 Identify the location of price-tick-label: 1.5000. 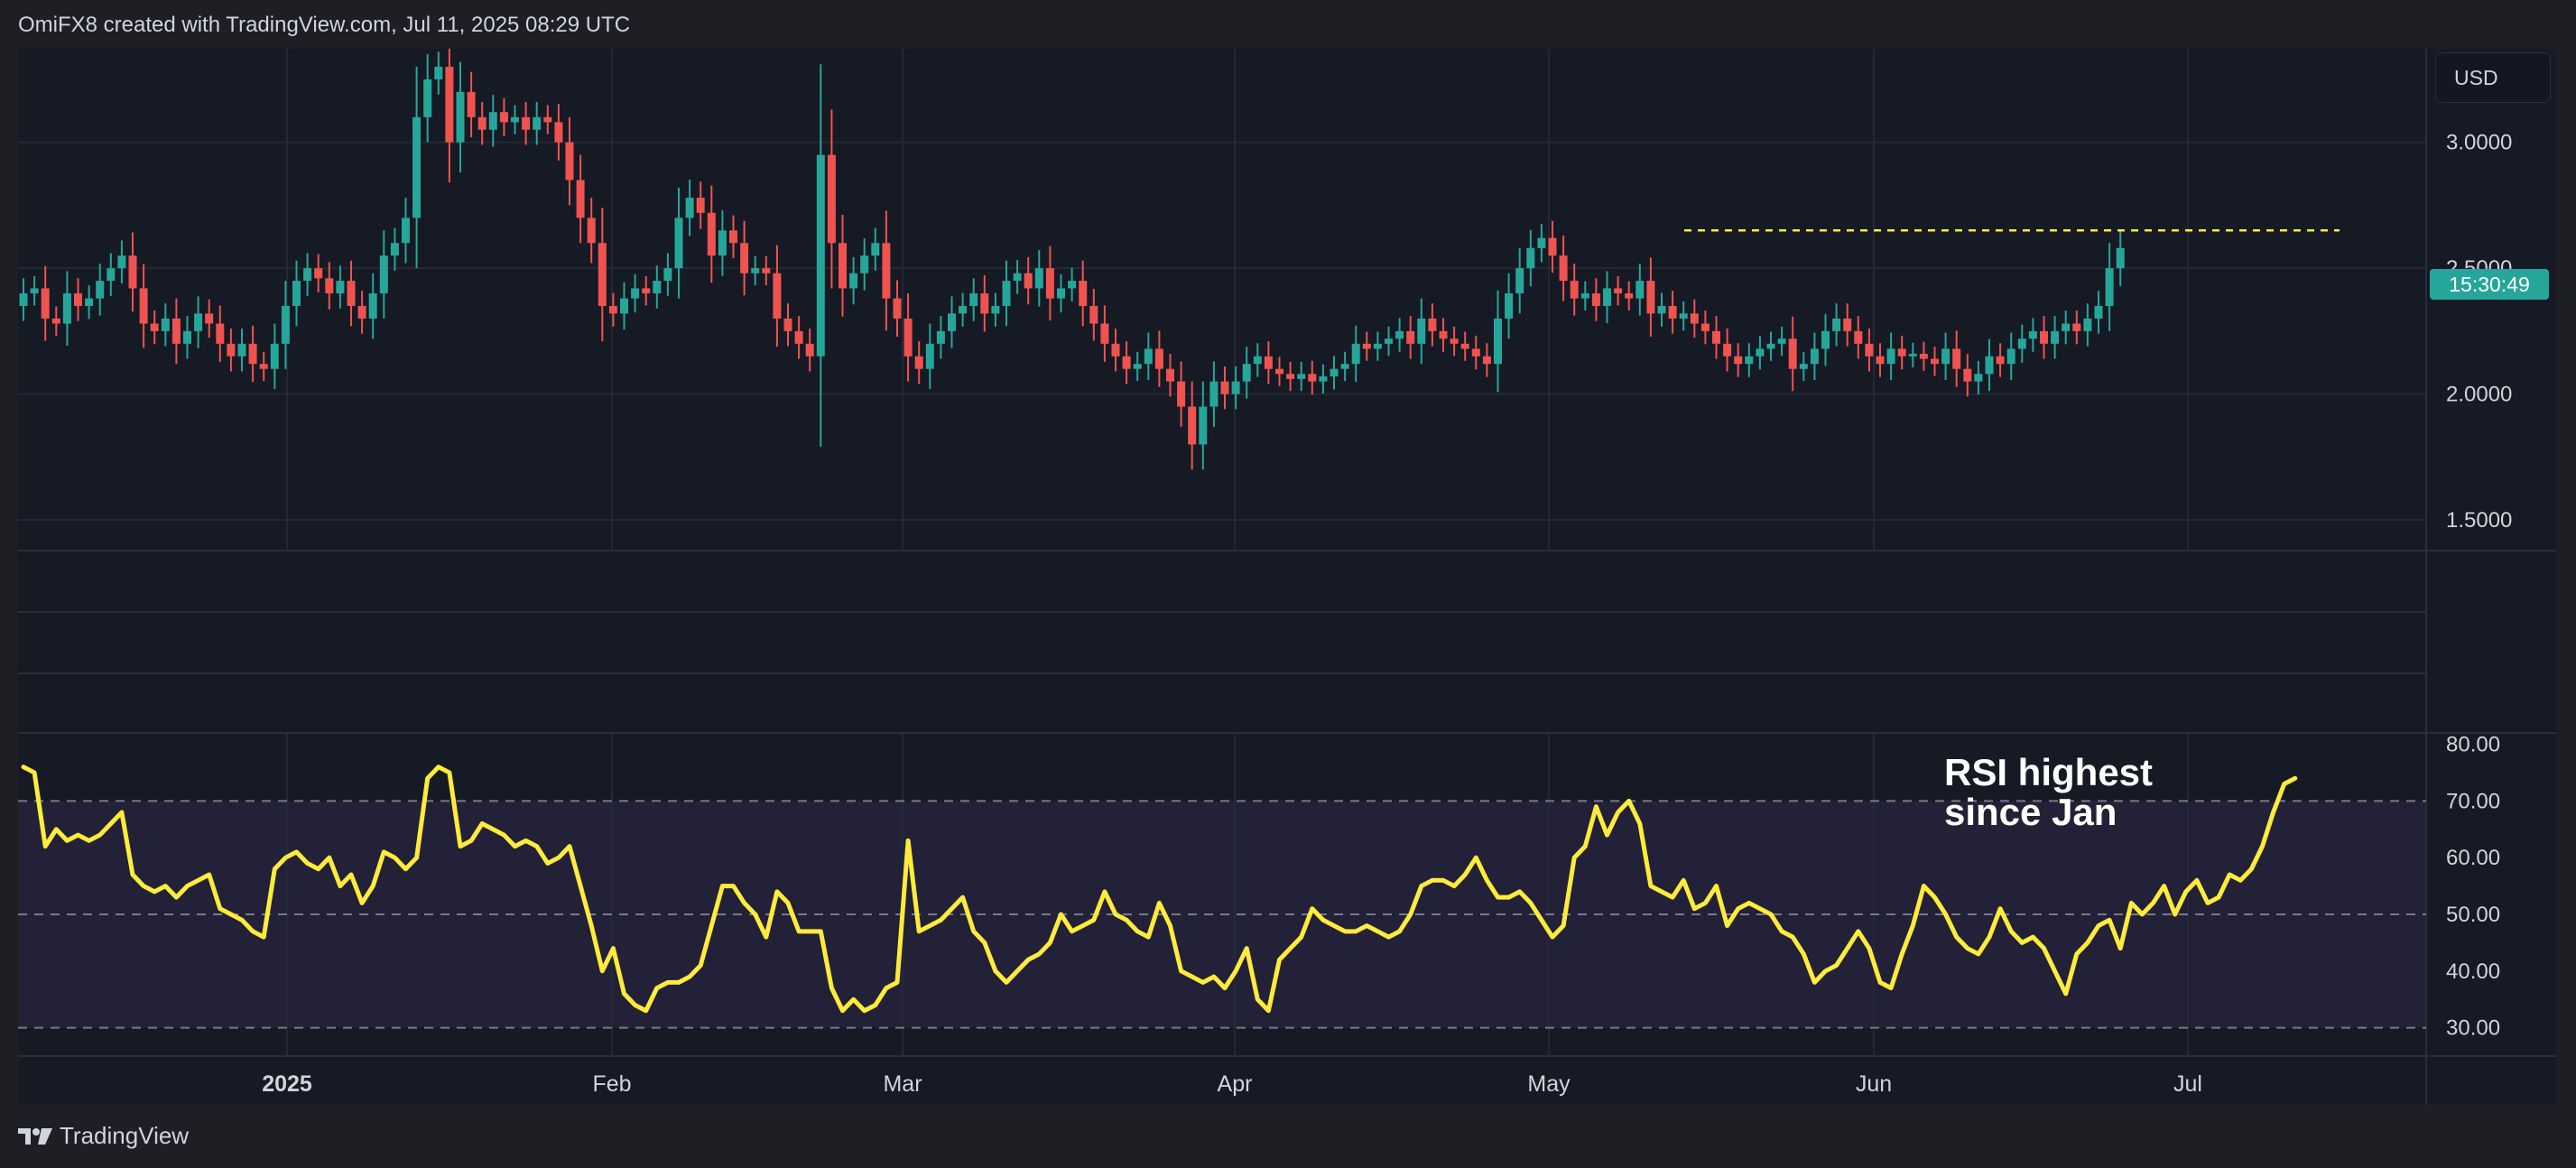
(2479, 520).